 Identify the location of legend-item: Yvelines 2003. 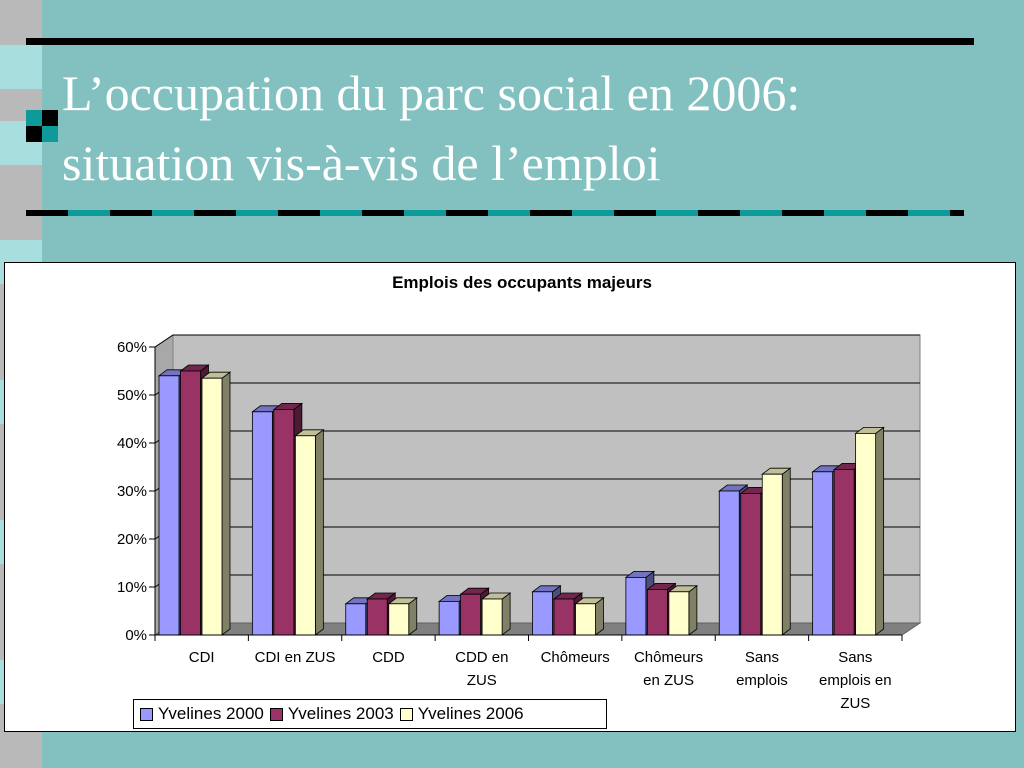
(331, 714).